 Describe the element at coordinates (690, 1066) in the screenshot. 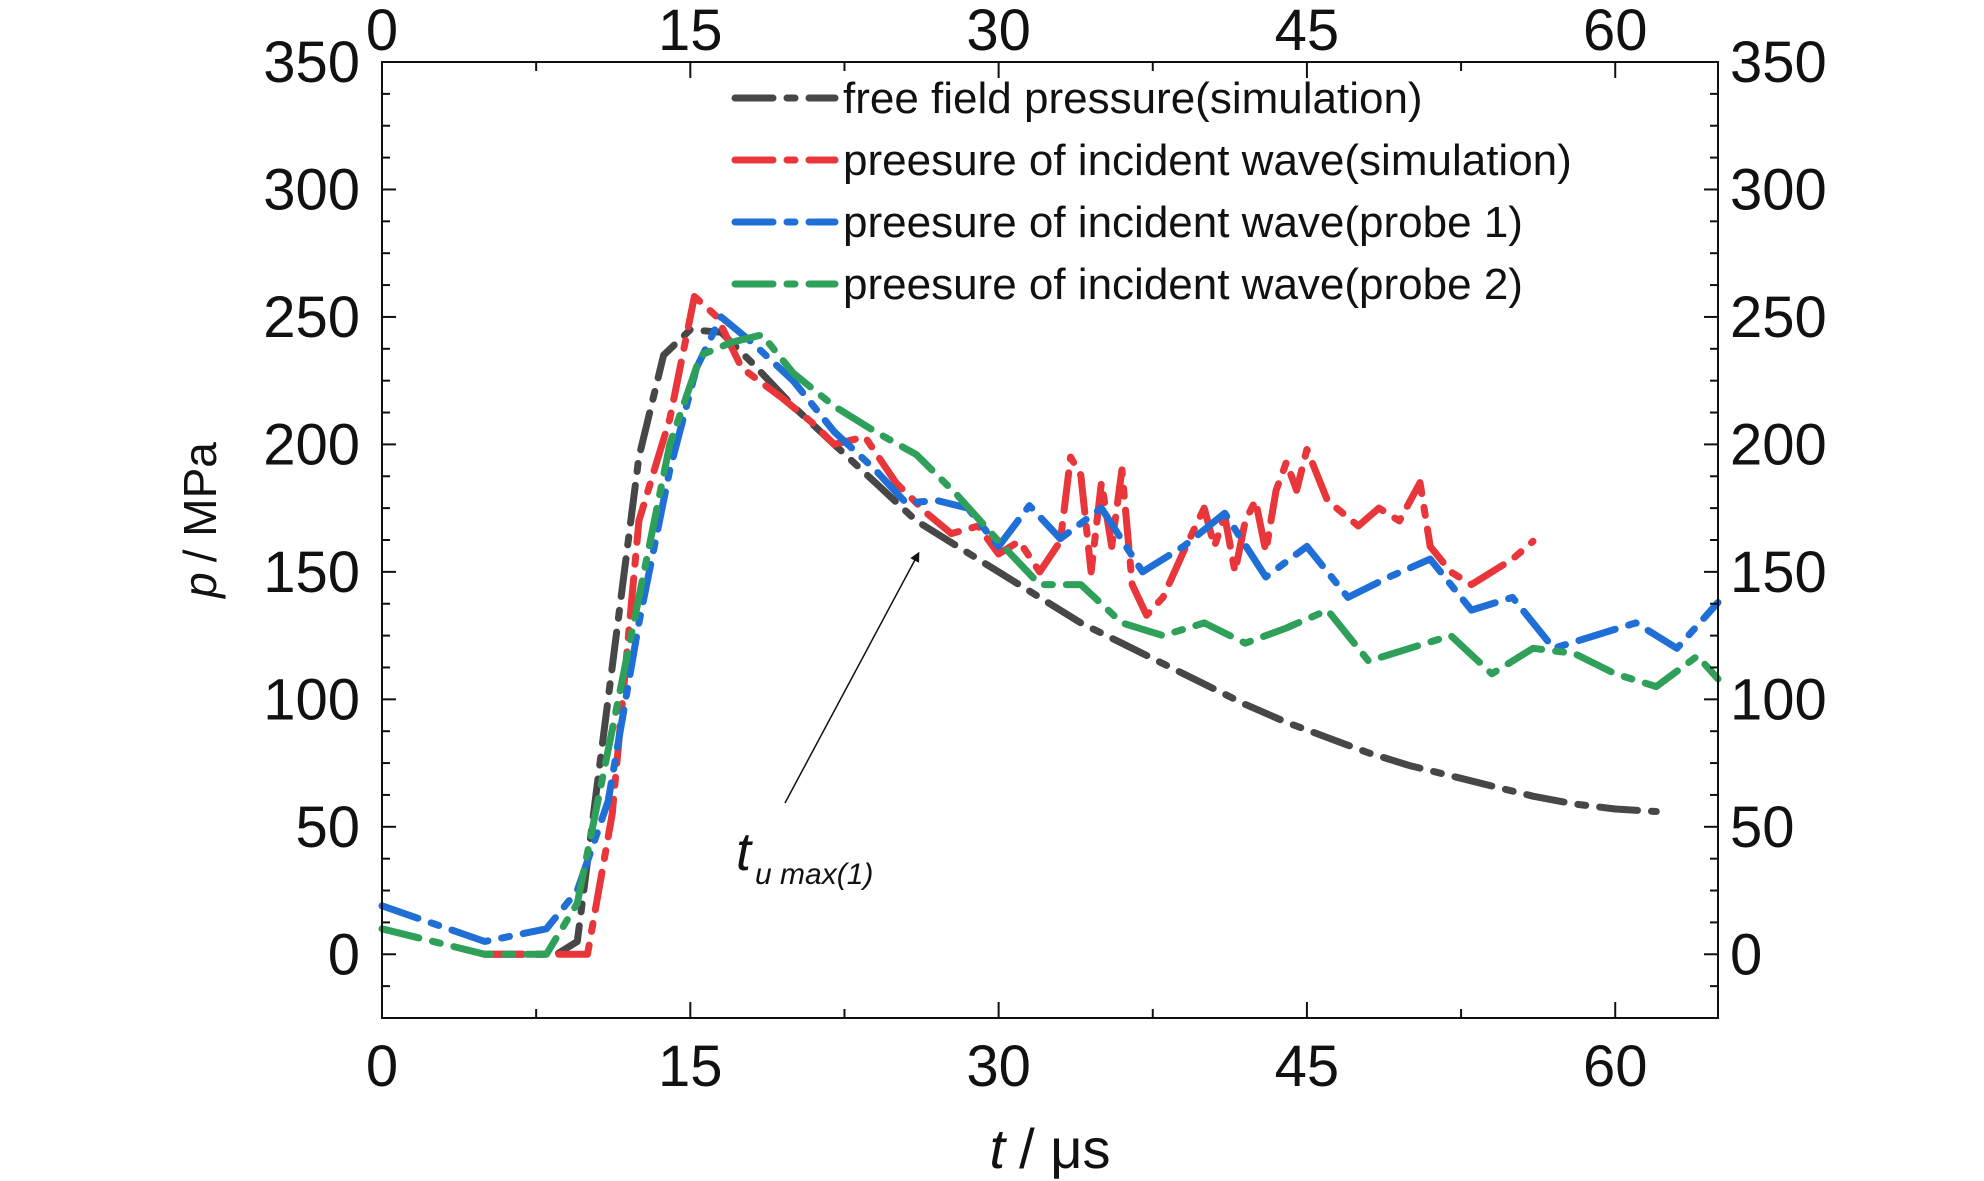

I see `x-tick-label-bottom: 15` at that location.